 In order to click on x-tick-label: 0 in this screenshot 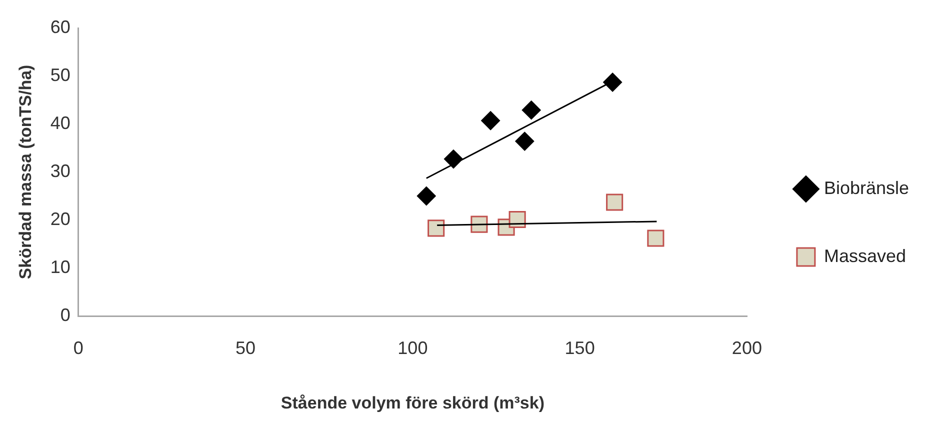, I will do `click(78, 348)`.